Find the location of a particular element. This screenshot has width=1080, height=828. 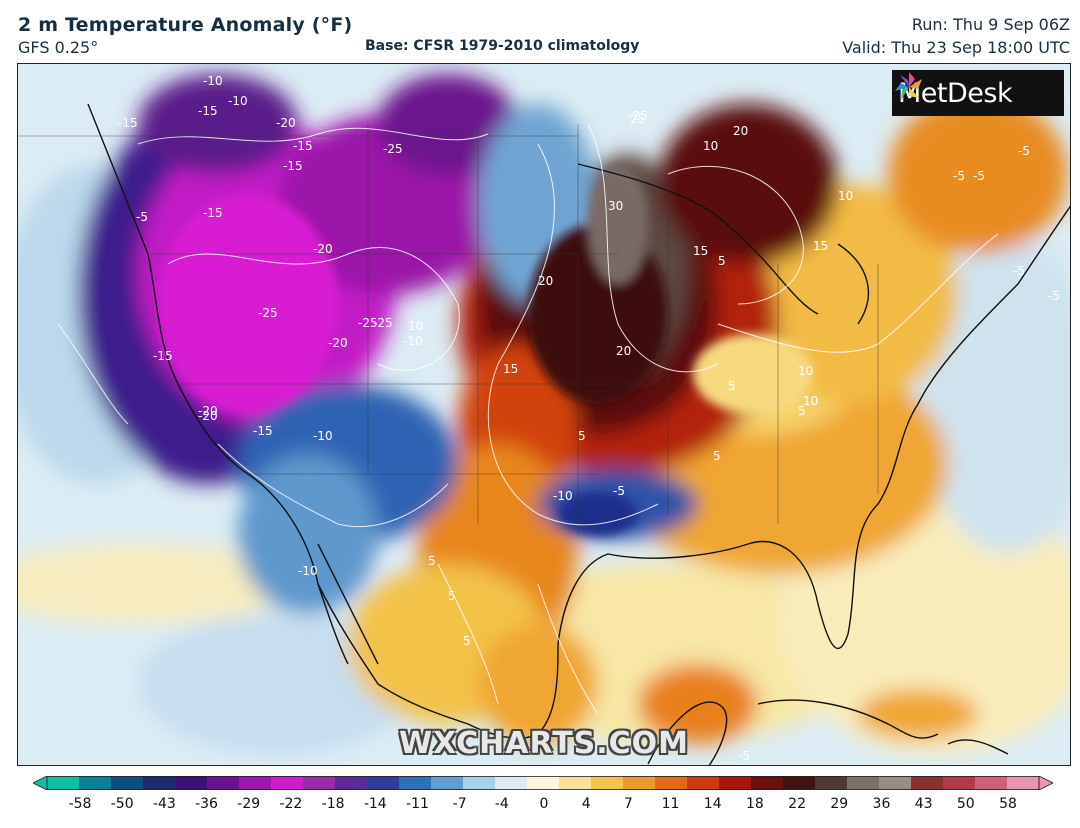

color-scale-bar is located at coordinates (543, 783).